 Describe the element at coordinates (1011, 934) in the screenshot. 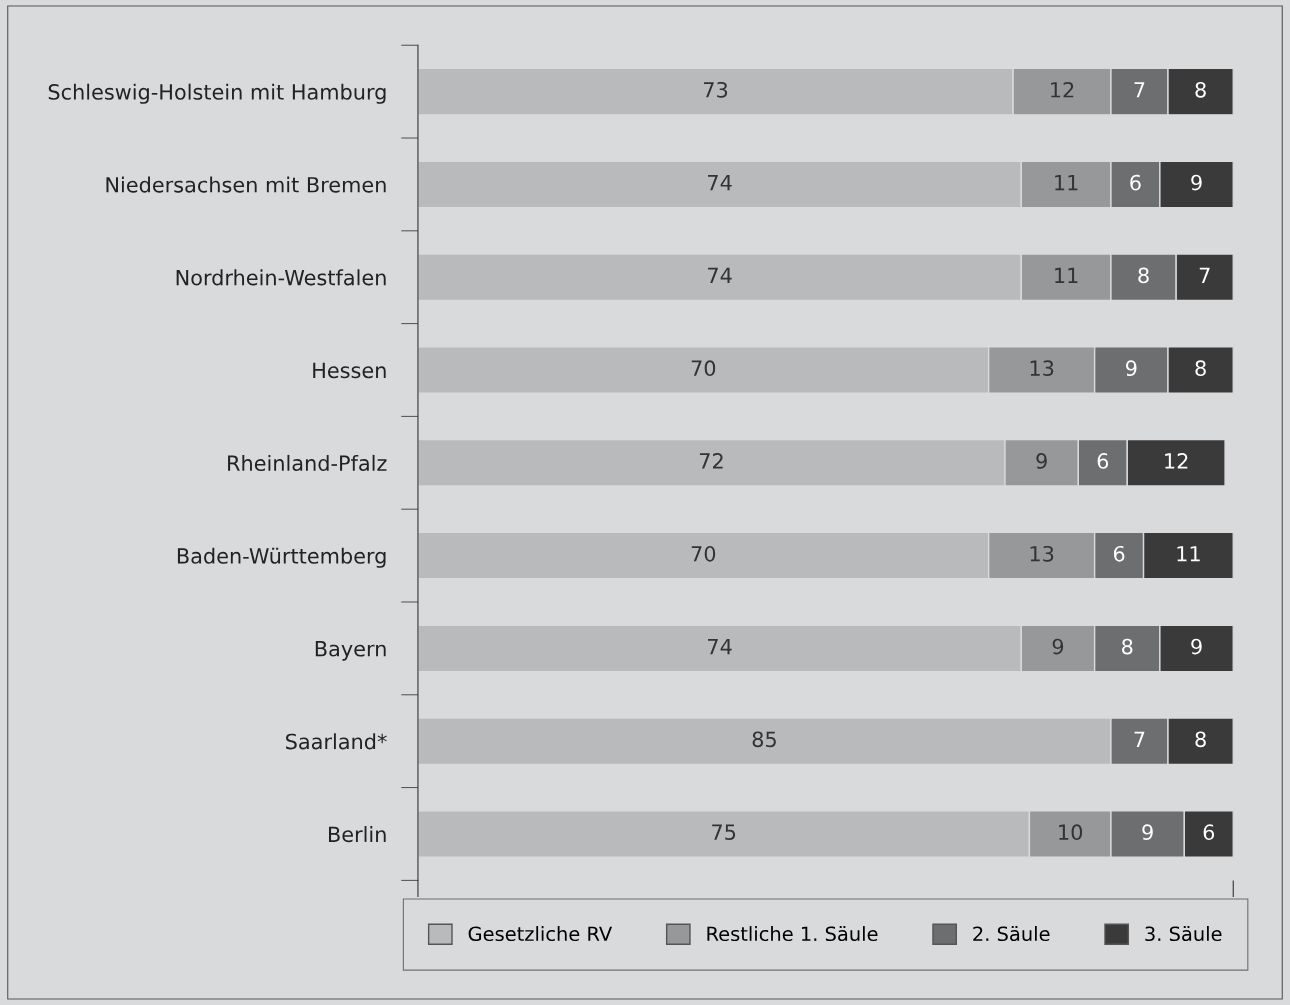

I see `legend-label: 2. Säule` at that location.